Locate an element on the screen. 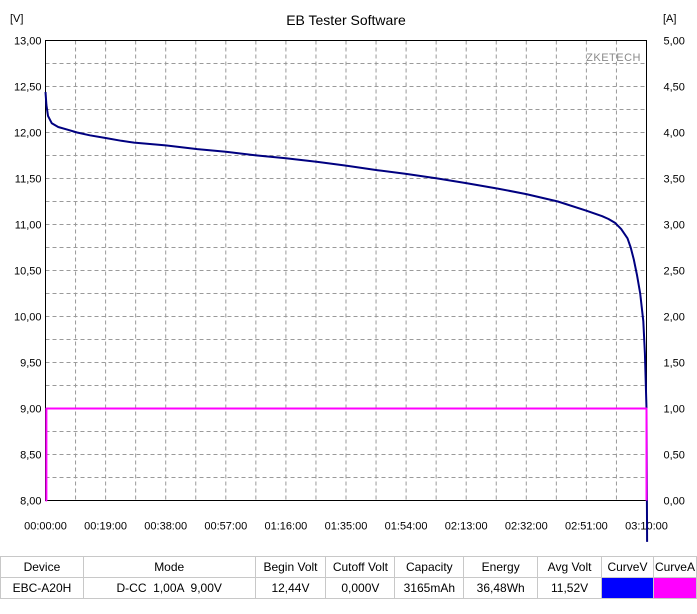 Image resolution: width=697 pixels, height=614 pixels. x-tick-label: 00:19:00 is located at coordinates (105, 527).